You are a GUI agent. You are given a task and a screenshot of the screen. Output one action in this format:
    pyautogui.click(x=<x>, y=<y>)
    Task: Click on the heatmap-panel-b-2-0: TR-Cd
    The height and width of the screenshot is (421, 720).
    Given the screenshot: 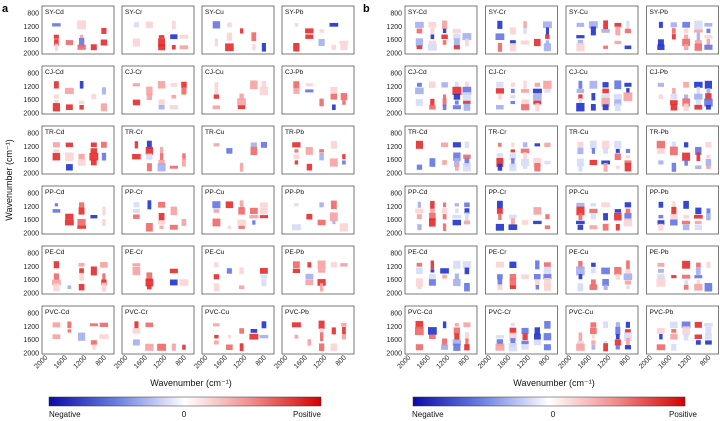 What is the action you would take?
    pyautogui.click(x=441, y=150)
    